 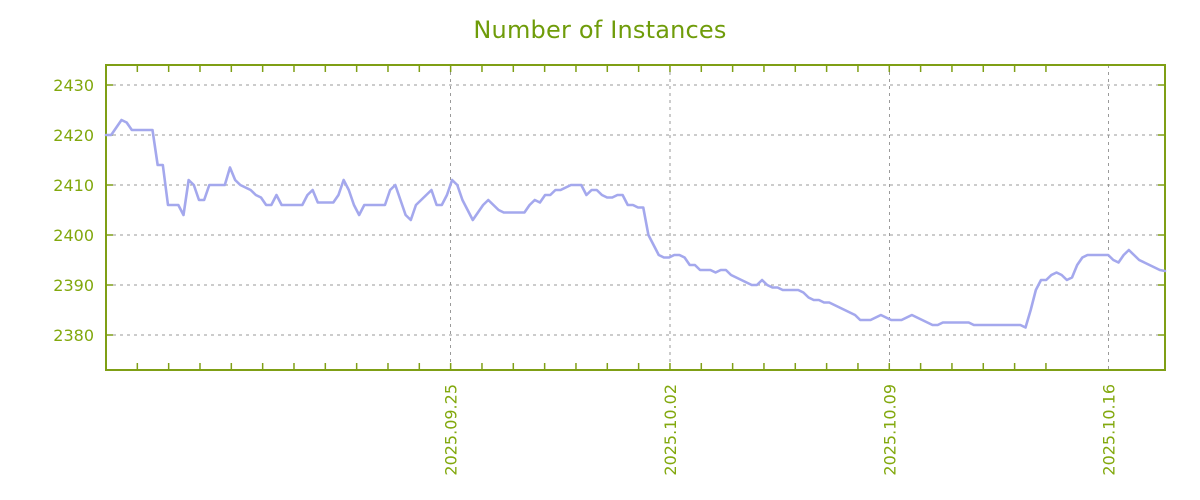 What do you see at coordinates (73, 85) in the screenshot?
I see `y-axis-tick-label: 2430` at bounding box center [73, 85].